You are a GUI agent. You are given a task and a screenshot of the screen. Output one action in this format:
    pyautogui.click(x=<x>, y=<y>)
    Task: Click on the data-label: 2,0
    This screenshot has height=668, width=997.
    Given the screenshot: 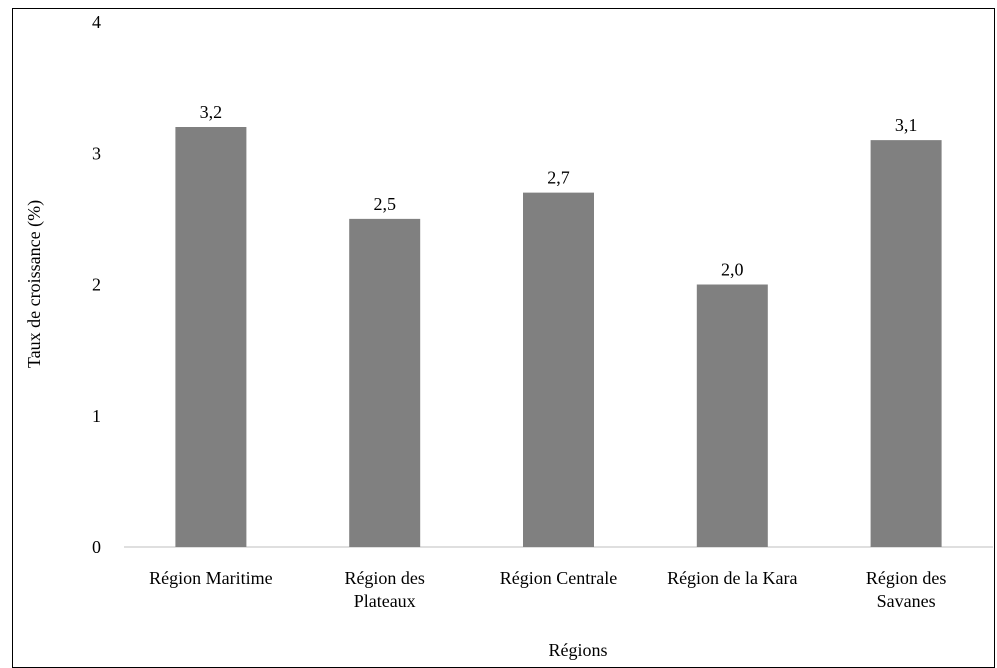 What is the action you would take?
    pyautogui.click(x=732, y=270)
    